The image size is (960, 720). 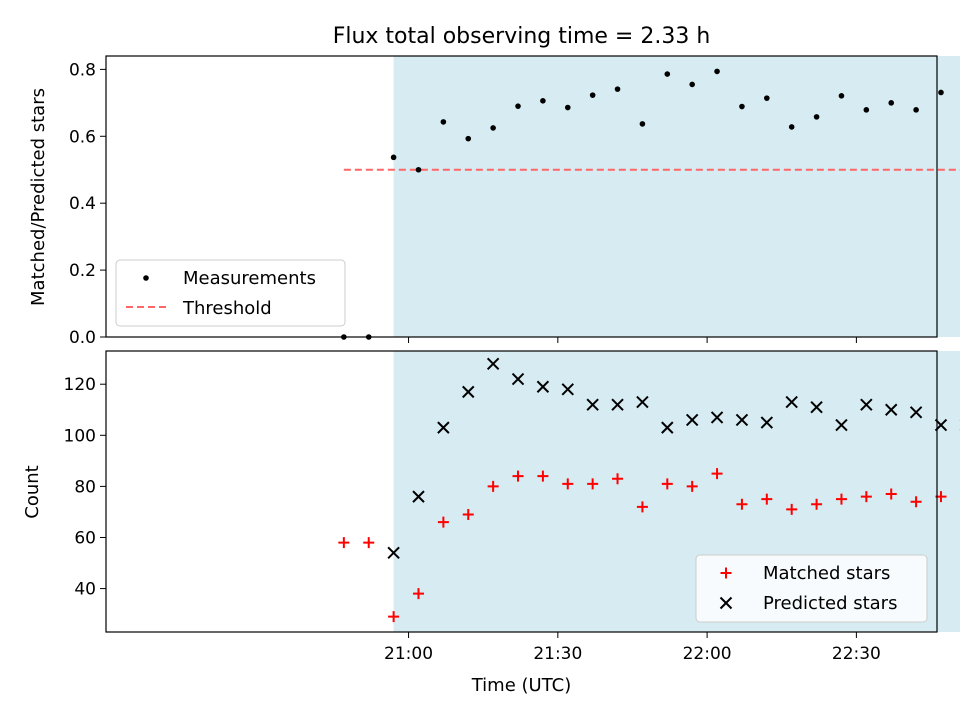 What do you see at coordinates (82, 271) in the screenshot?
I see `y-tick-label: 0.2` at bounding box center [82, 271].